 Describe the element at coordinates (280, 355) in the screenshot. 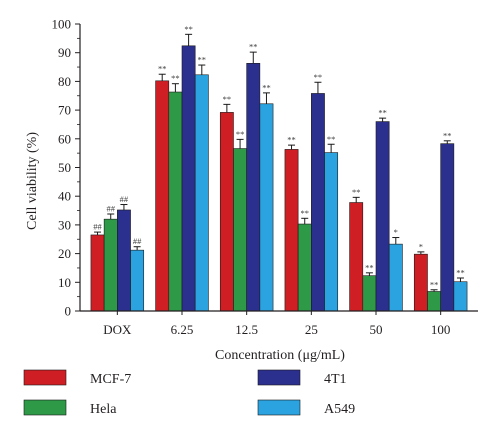

I see `x-axis-title: Concentration (μg/mL)` at that location.